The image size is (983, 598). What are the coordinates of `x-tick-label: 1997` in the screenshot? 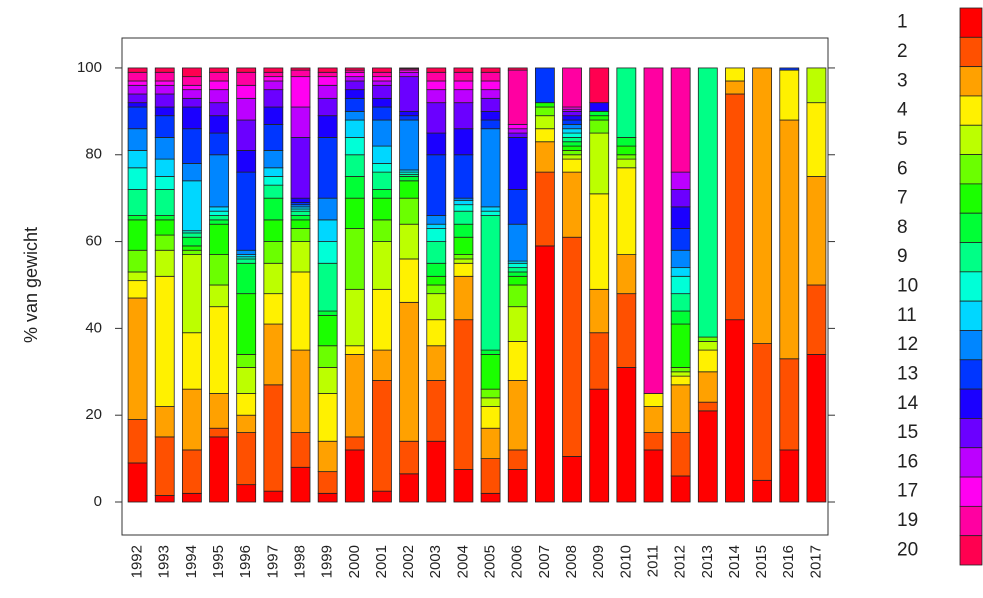 It's located at (272, 561).